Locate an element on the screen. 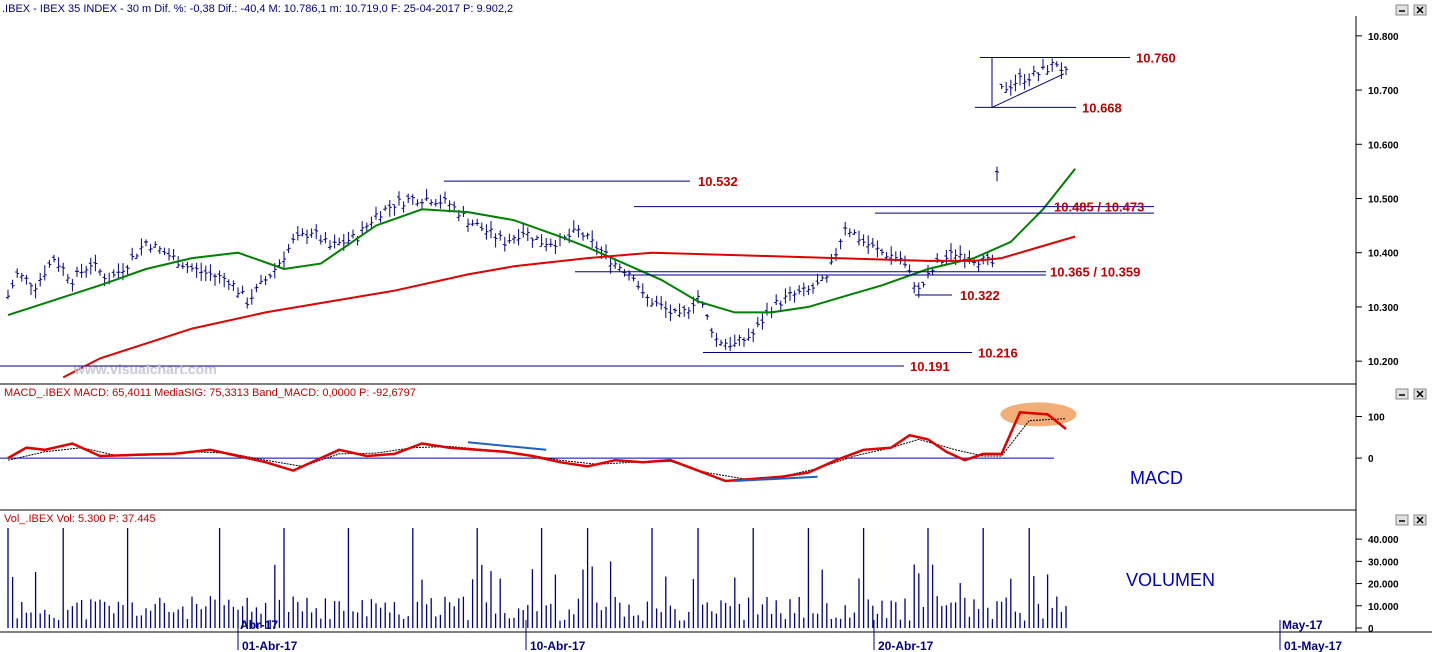  level-label: 10.532 is located at coordinates (718, 181).